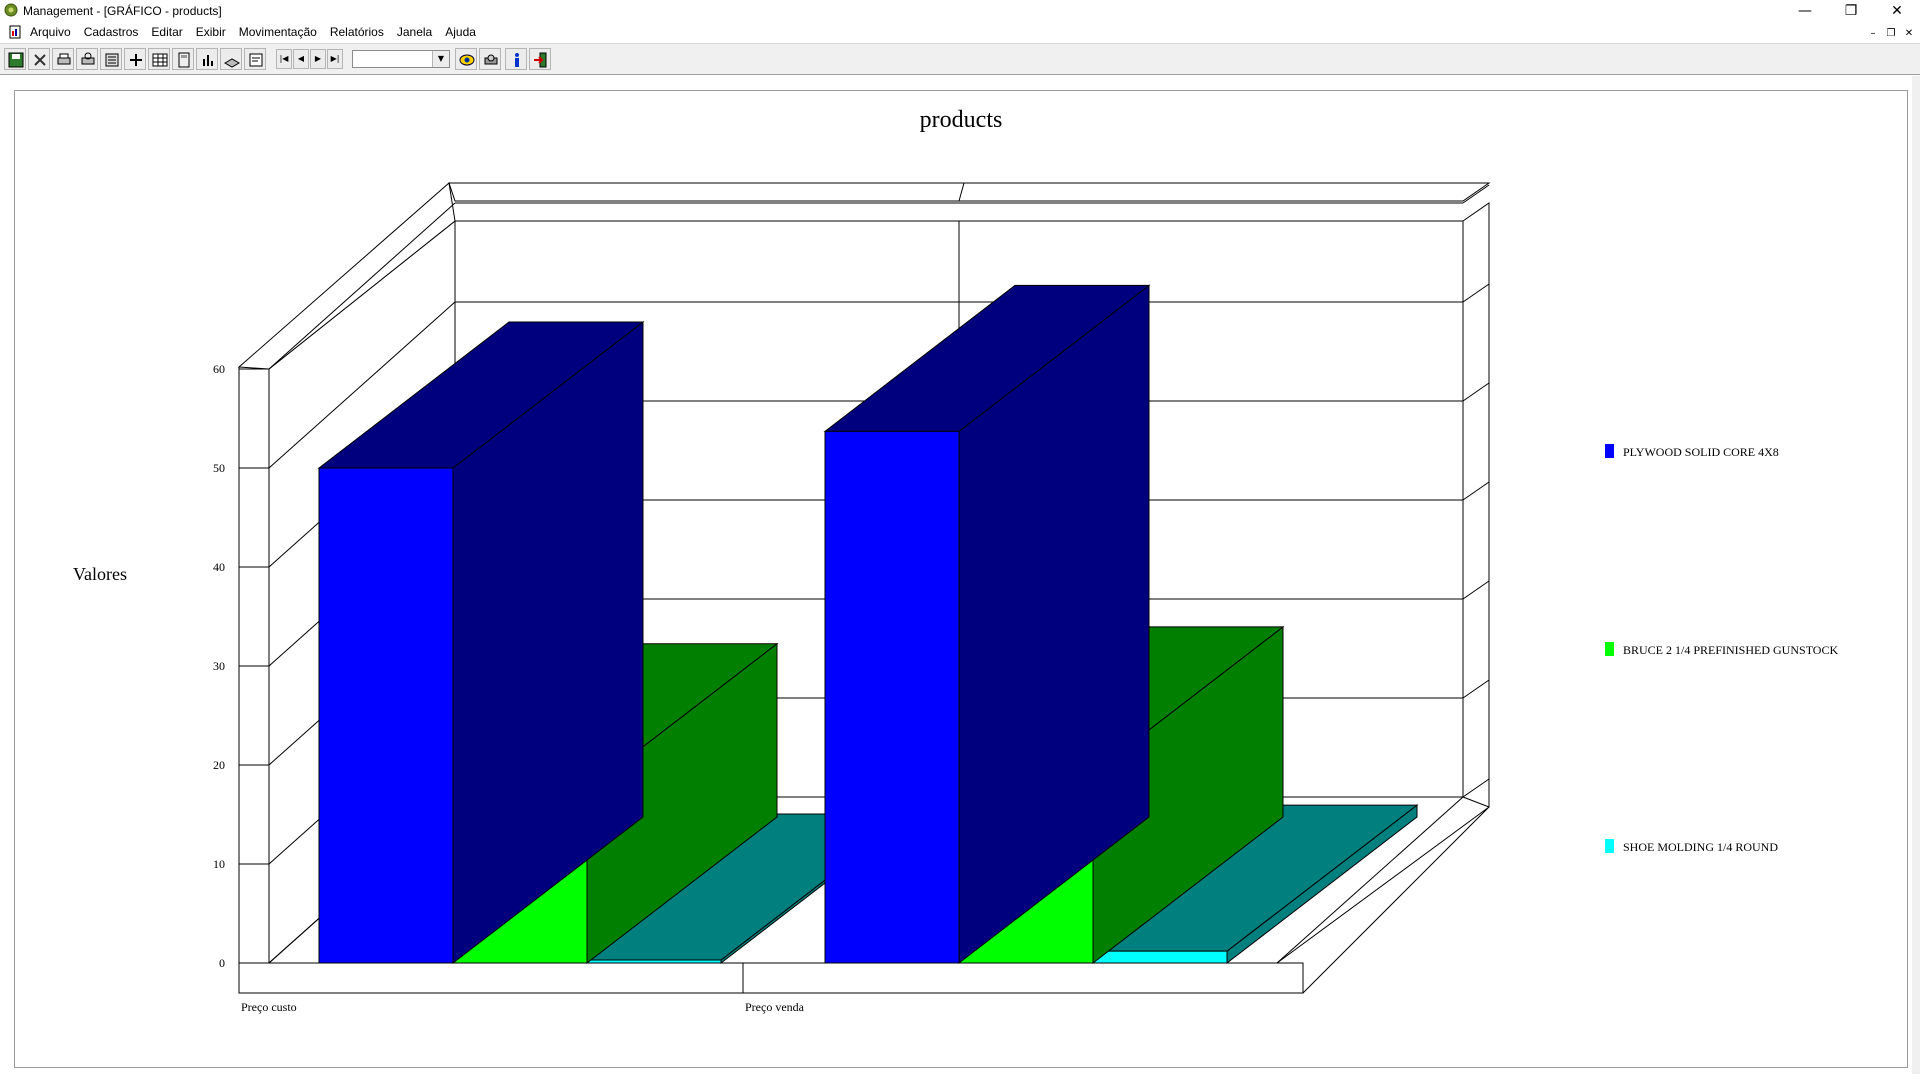  I want to click on menu-item-4: Movimentação, so click(277, 32).